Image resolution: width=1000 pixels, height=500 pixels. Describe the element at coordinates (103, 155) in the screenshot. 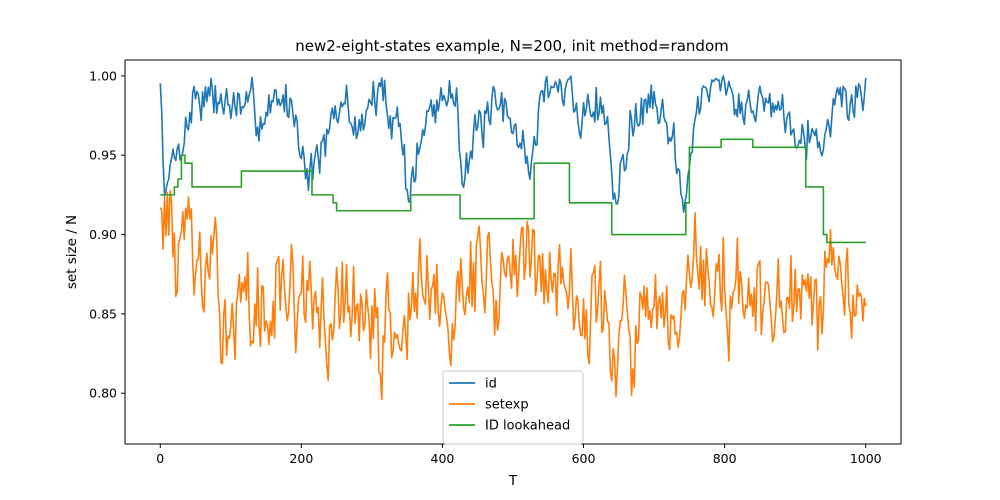

I see `y-tick-label: 0.95` at that location.